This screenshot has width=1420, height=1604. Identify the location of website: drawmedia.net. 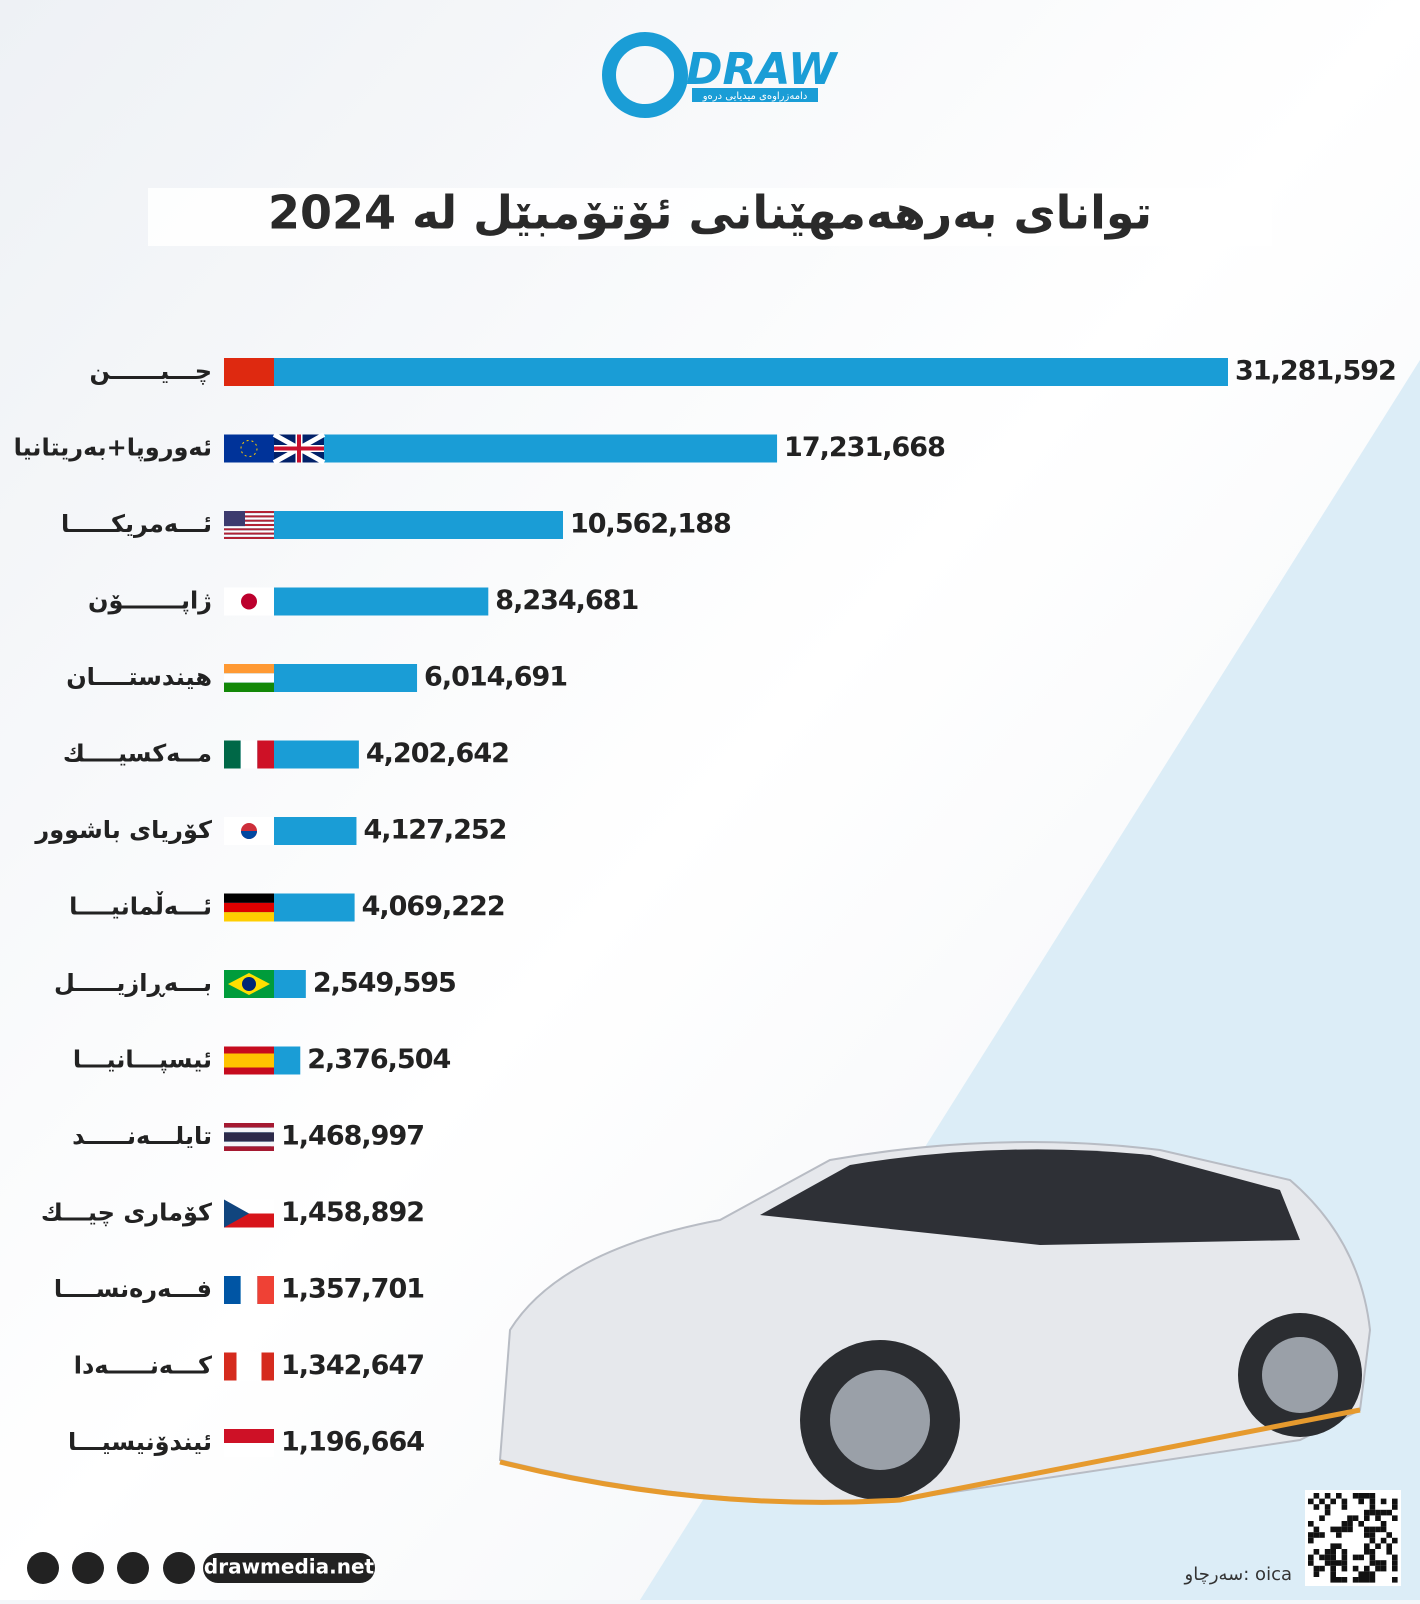
(289, 1567).